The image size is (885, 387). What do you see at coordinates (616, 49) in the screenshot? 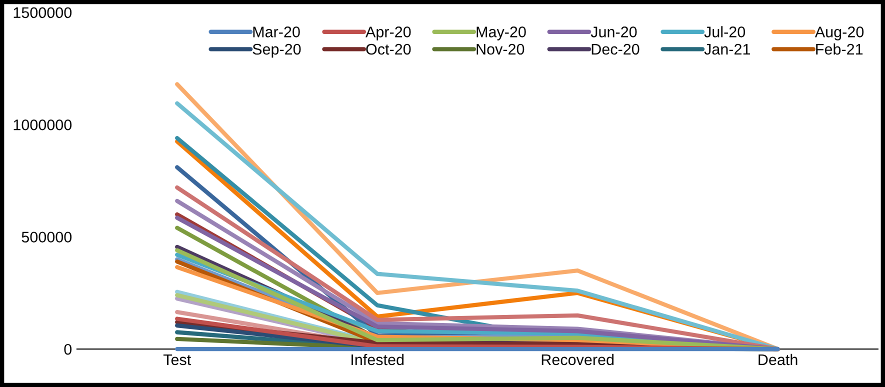
I see `legend-label: Dec-20` at bounding box center [616, 49].